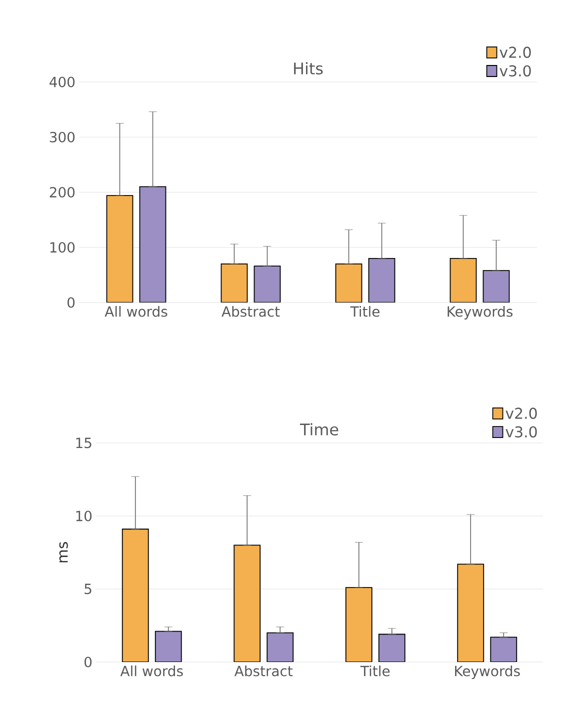  Describe the element at coordinates (319, 429) in the screenshot. I see `chart-title: Time` at that location.